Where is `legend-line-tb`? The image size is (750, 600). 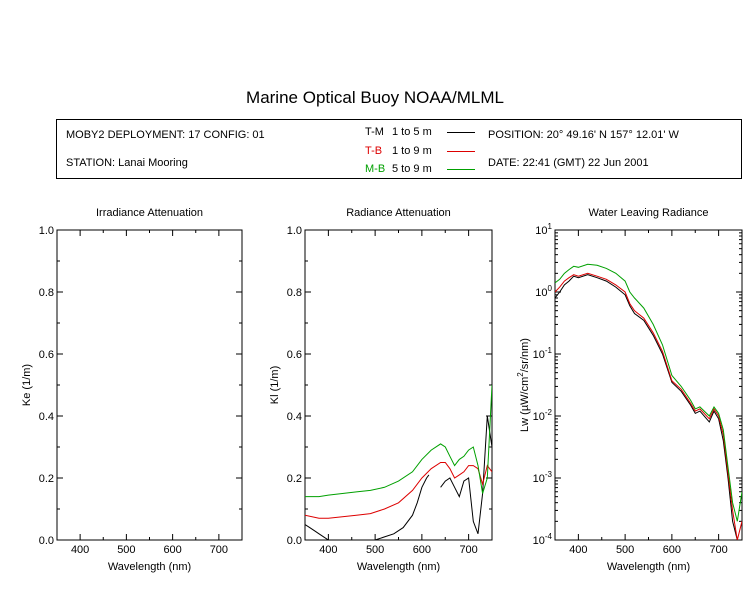
legend-line-tb is located at coordinates (461, 151).